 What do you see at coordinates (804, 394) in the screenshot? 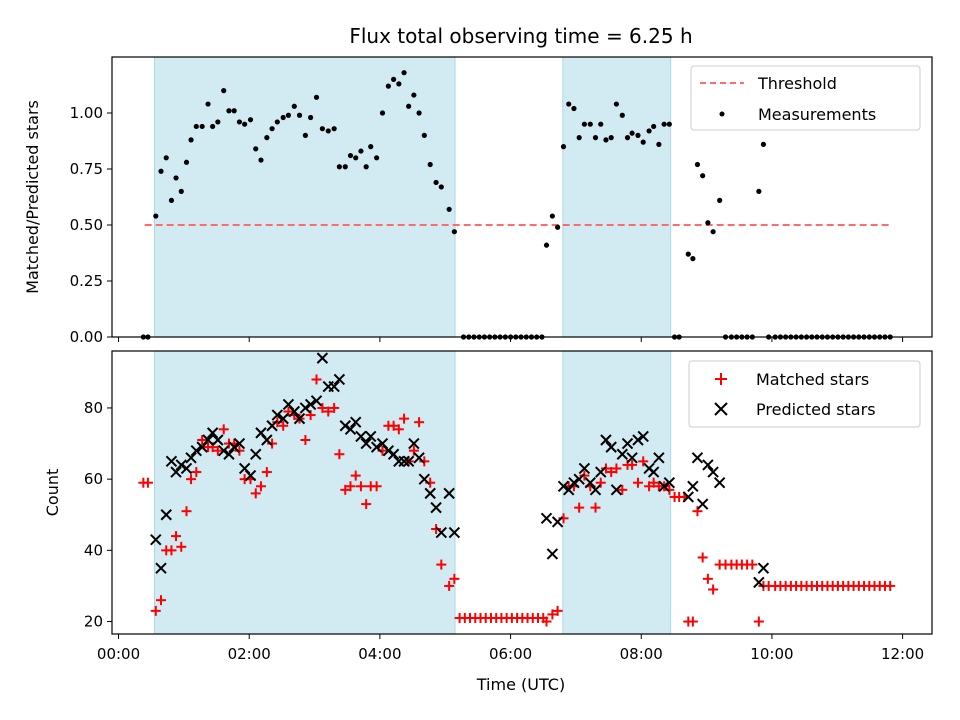
I see `bottom-legend: Matched stars Predicted stars` at bounding box center [804, 394].